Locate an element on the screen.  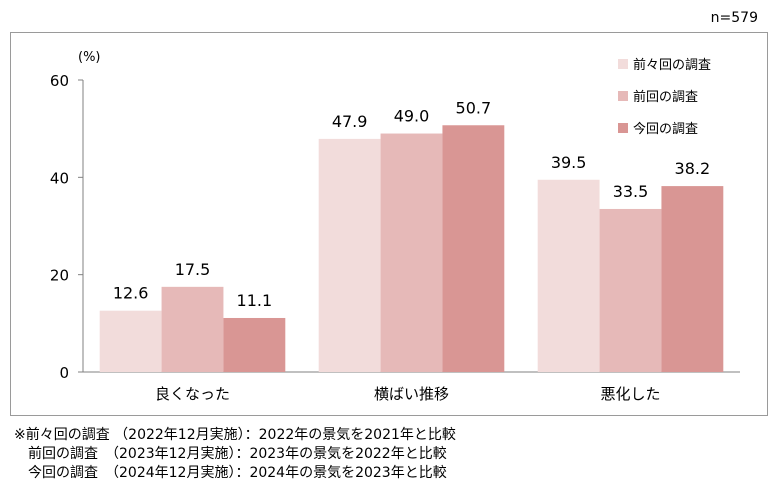
bar-value-label: 39.5 is located at coordinates (569, 162).